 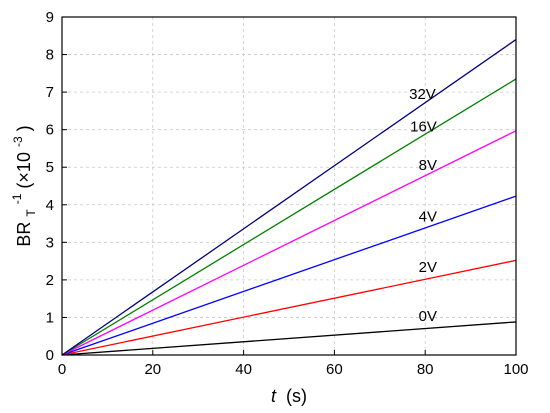 What do you see at coordinates (515, 369) in the screenshot?
I see `x-tick-label: 100` at bounding box center [515, 369].